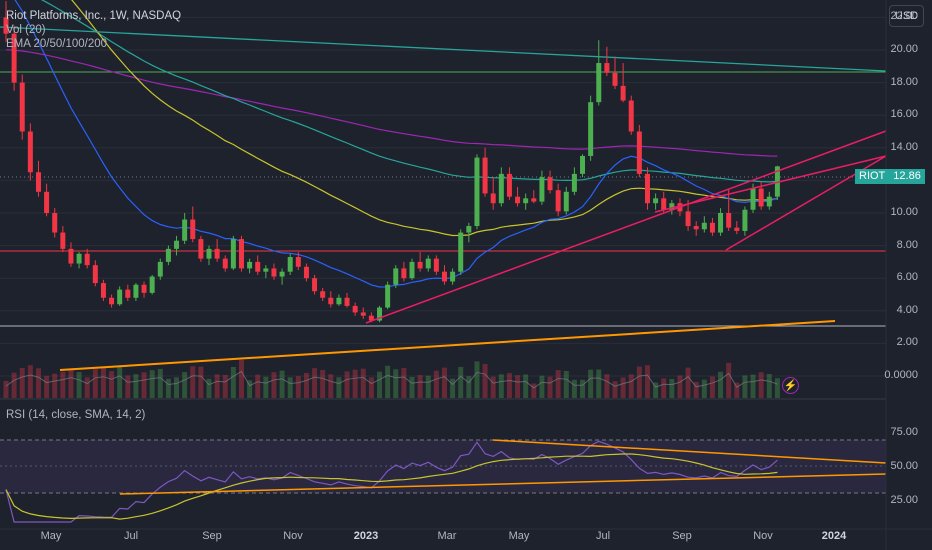 This screenshot has height=550, width=932. What do you see at coordinates (94, 16) in the screenshot?
I see `symbol-title: Riot Platforms, Inc., 1W, NASDAQ` at bounding box center [94, 16].